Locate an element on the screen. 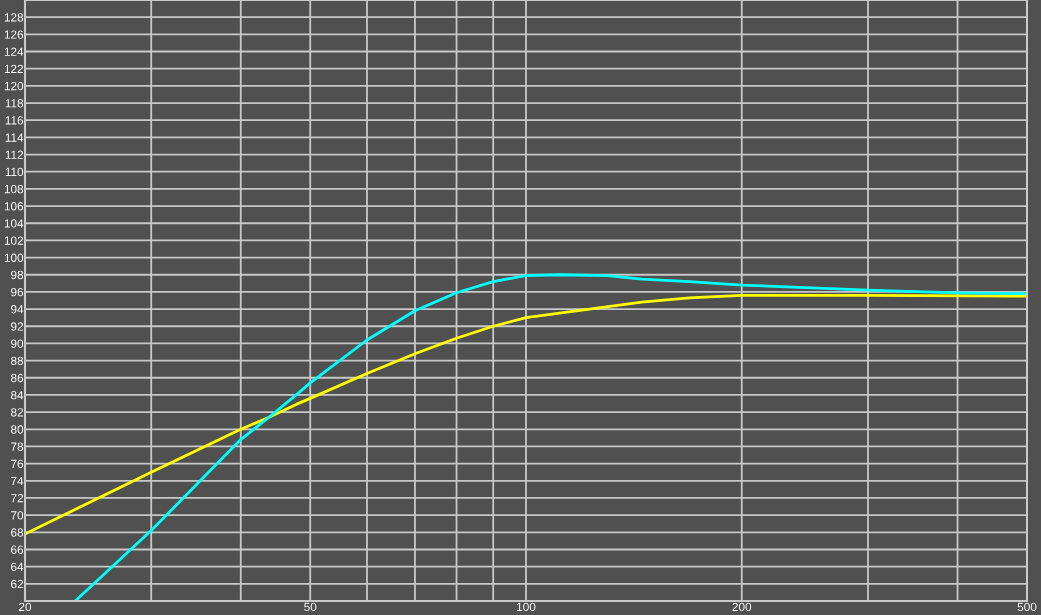  y-tick-label: 120 is located at coordinates (14, 86).